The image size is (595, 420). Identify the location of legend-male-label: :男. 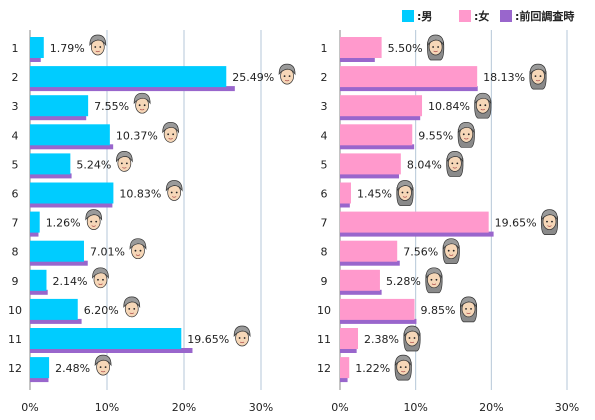
(425, 16).